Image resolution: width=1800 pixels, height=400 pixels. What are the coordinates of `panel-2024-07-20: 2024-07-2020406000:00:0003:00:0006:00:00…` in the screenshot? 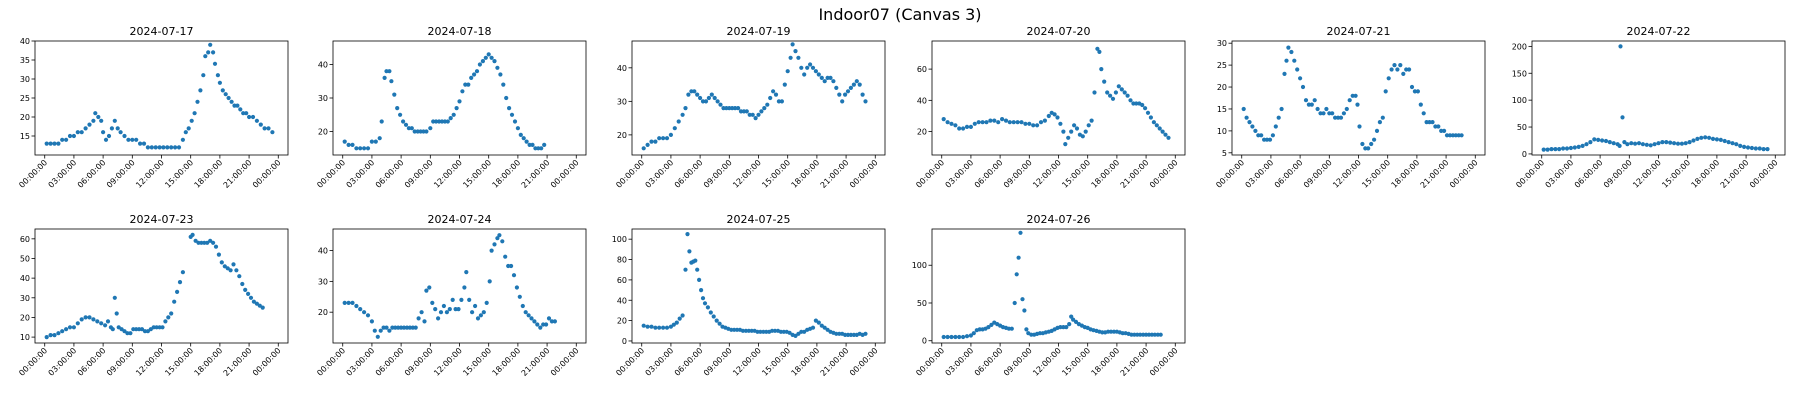 It's located at (1050, 107).